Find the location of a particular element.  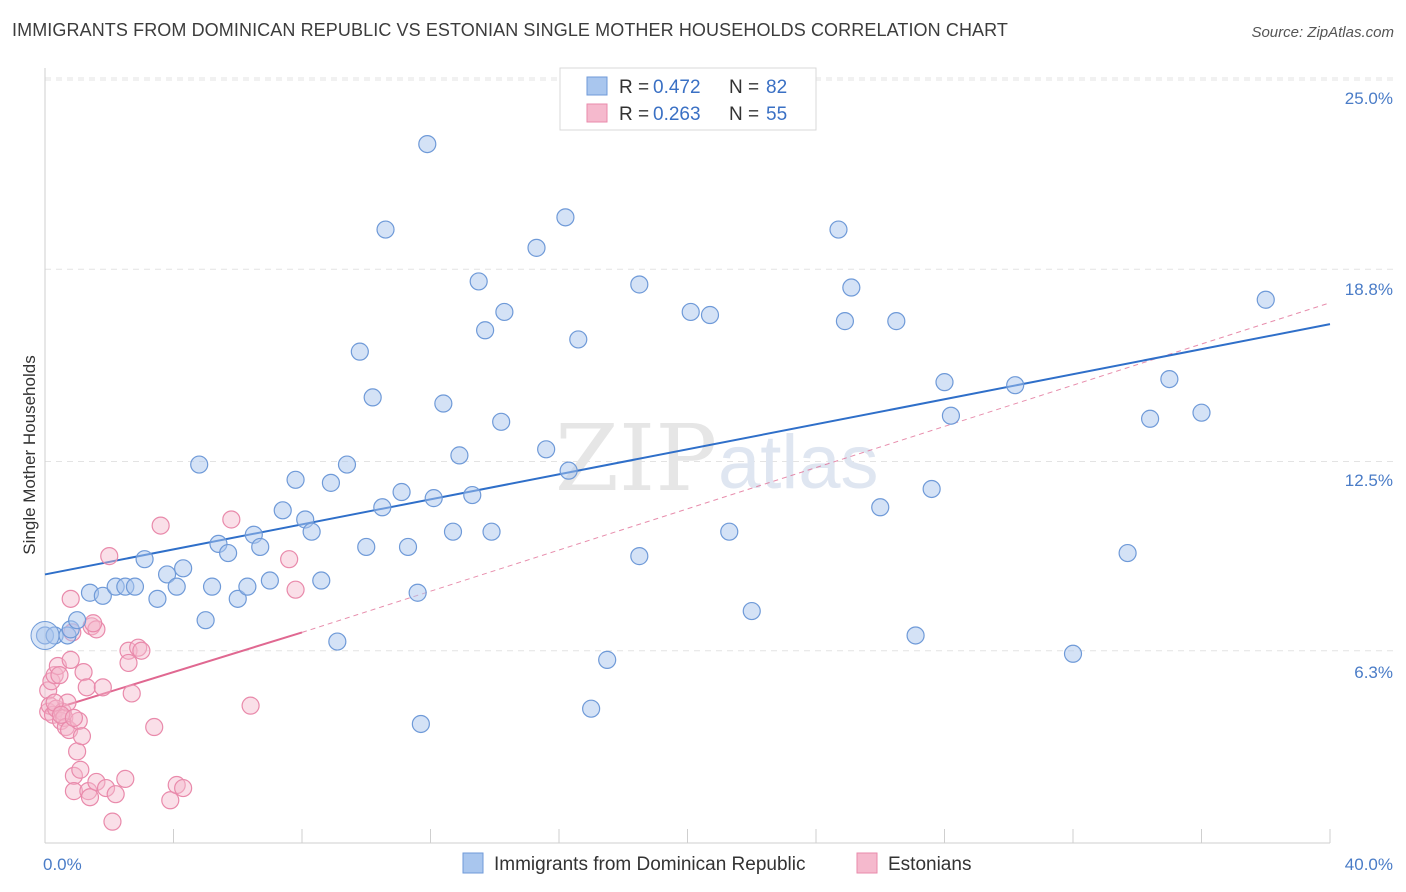

x-tick-label: 0.0% is located at coordinates (62, 864).